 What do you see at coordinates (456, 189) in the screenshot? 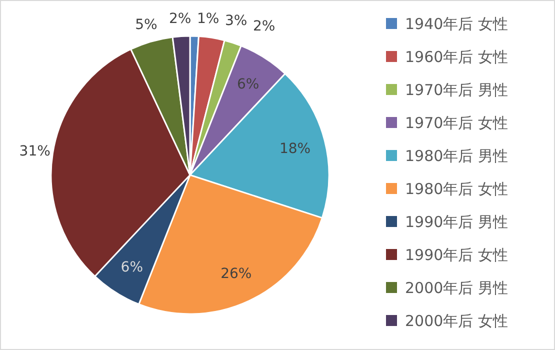
I see `legend-label: 1980年后 女性` at bounding box center [456, 189].